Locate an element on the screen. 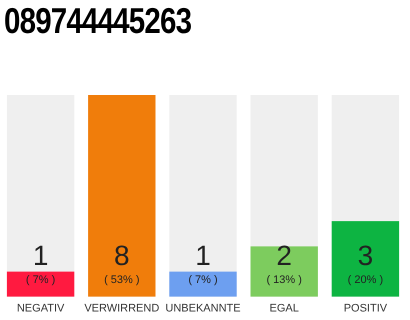 The width and height of the screenshot is (410, 320). chart-title: 089744445263 is located at coordinates (98, 21).